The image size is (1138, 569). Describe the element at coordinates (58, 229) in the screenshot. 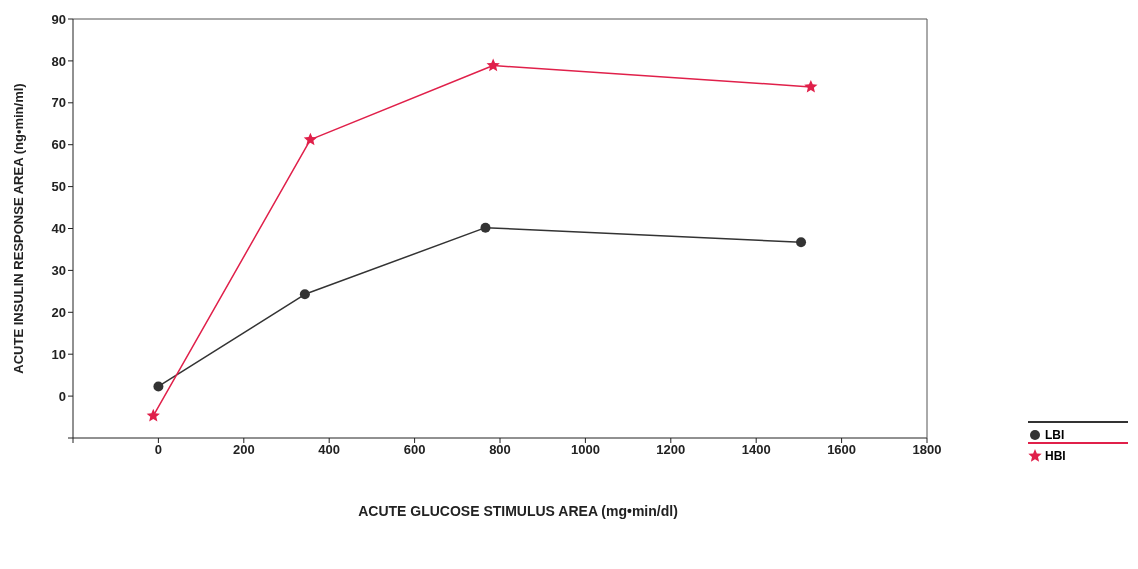

I see `y-tick-label: 40` at that location.